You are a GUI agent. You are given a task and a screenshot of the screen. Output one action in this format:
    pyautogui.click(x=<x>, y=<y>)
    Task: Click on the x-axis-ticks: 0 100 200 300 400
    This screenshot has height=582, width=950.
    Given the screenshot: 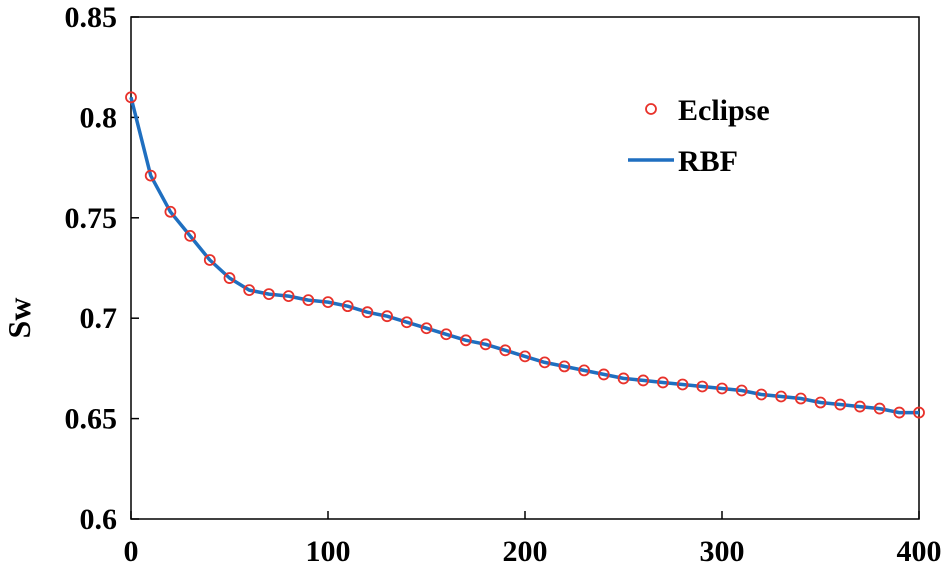 What is the action you would take?
    pyautogui.click(x=533, y=539)
    